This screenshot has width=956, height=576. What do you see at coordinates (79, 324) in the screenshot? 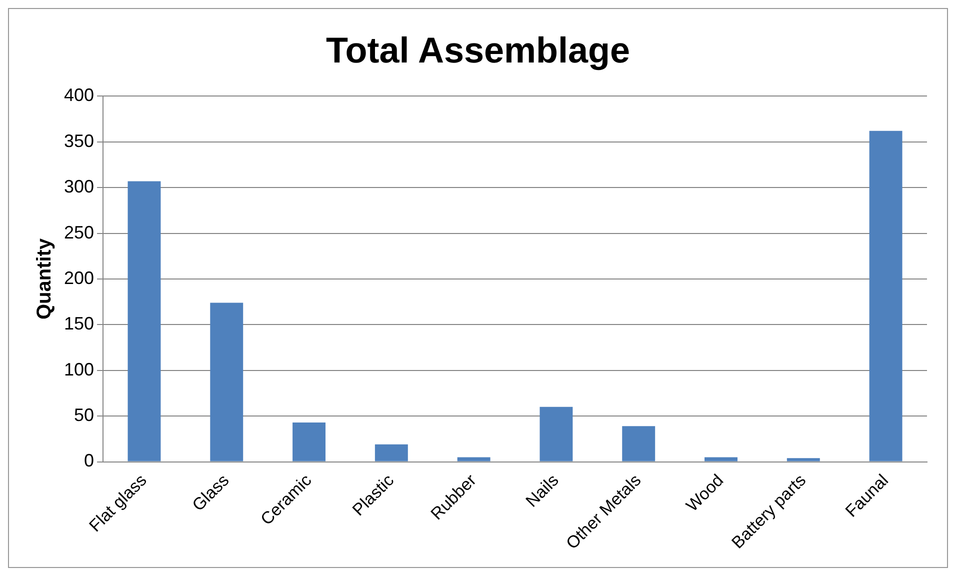
I see `y-tick-label: 150` at bounding box center [79, 324].